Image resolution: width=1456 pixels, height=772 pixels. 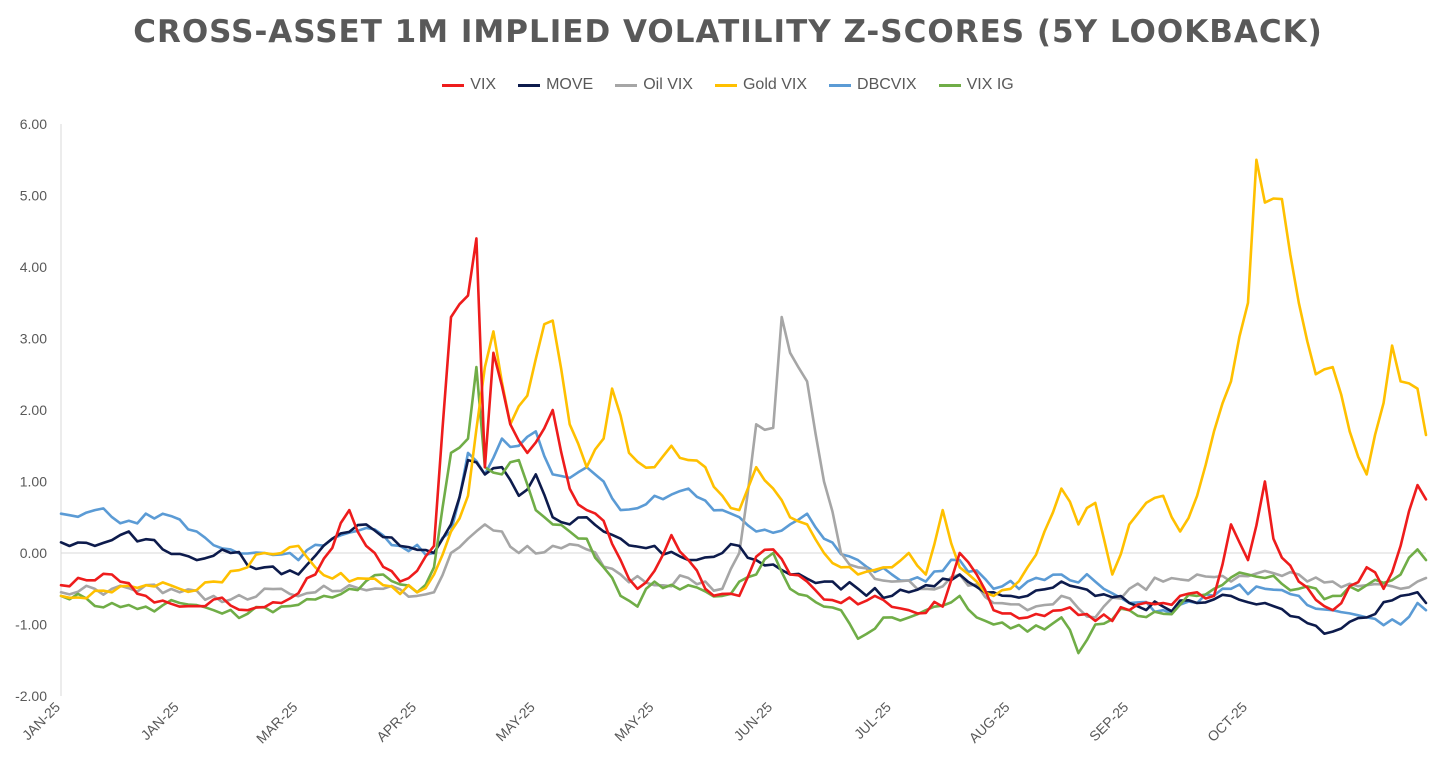 I want to click on legend-item-dbcvix: DBCVIX, so click(x=873, y=85).